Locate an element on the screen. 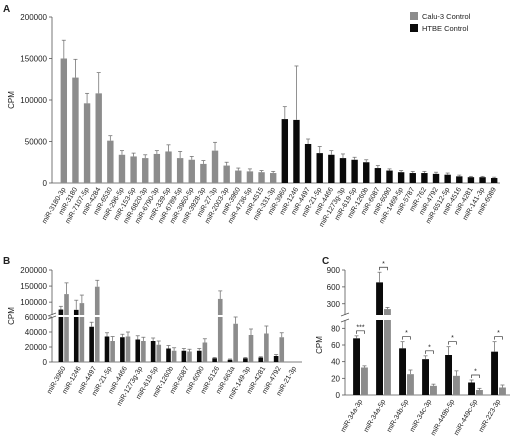  x-tick-label-c: miR-449b-5p is located at coordinates (443, 417).